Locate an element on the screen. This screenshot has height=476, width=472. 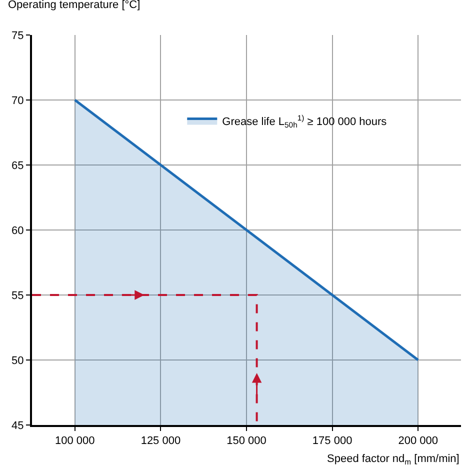
y-tick-label: 60 is located at coordinates (18, 230).